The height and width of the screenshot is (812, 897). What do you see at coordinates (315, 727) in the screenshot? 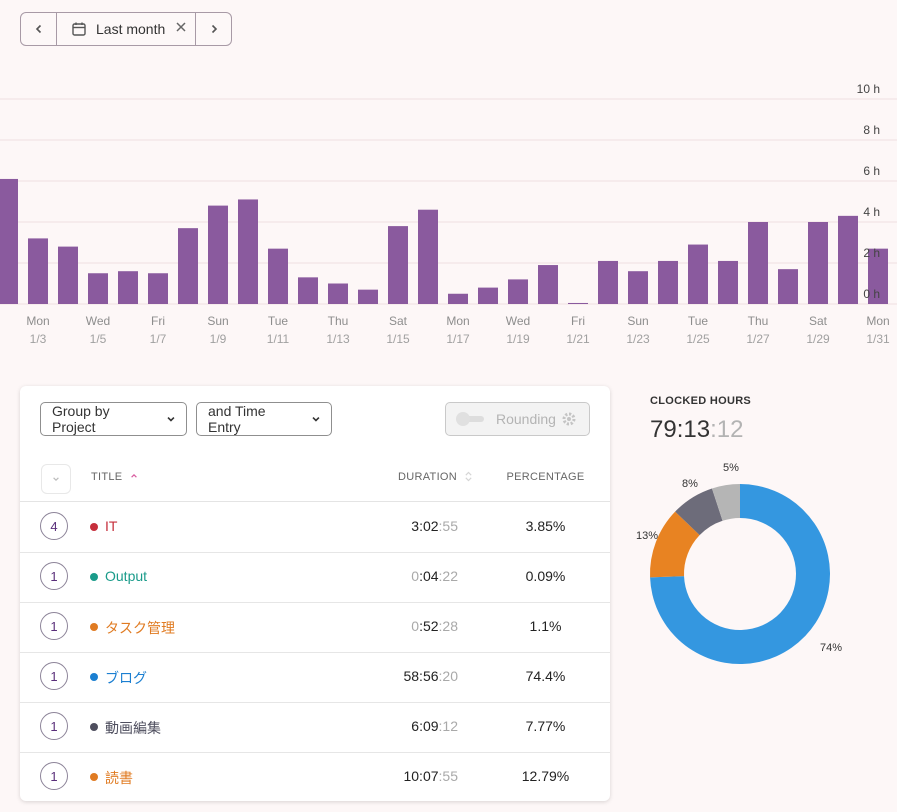
I see `table-row: 1 動画編集 6:09:12 7.77%` at bounding box center [315, 727].